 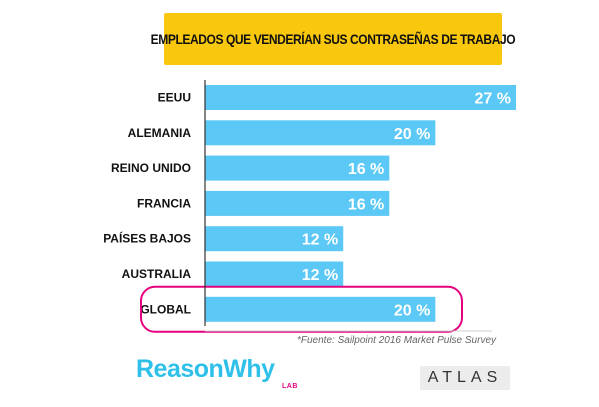 I want to click on atlas-label: ATLAS, so click(x=465, y=378).